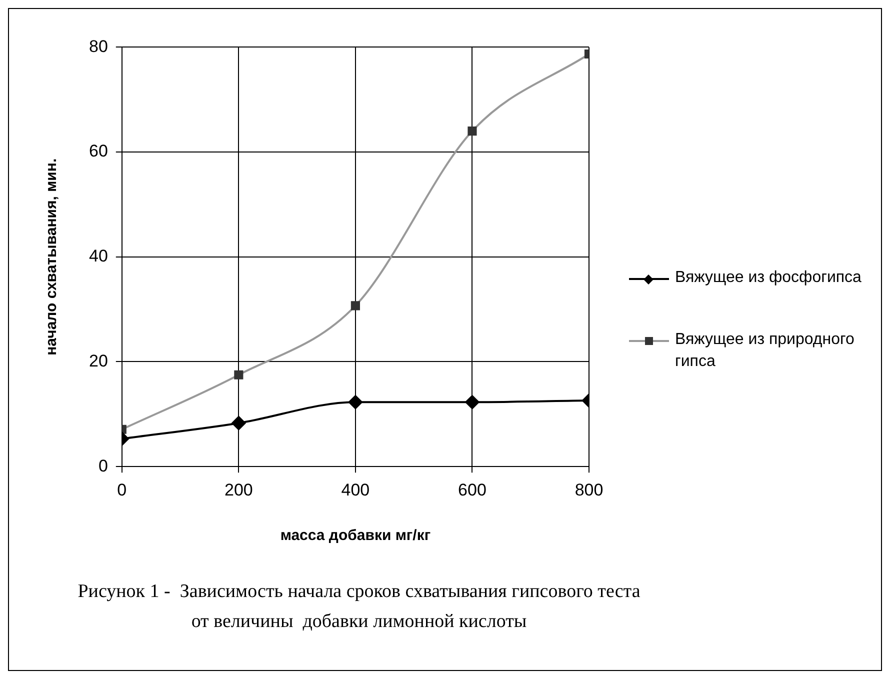  What do you see at coordinates (238, 490) in the screenshot?
I see `x-tick-label: 200` at bounding box center [238, 490].